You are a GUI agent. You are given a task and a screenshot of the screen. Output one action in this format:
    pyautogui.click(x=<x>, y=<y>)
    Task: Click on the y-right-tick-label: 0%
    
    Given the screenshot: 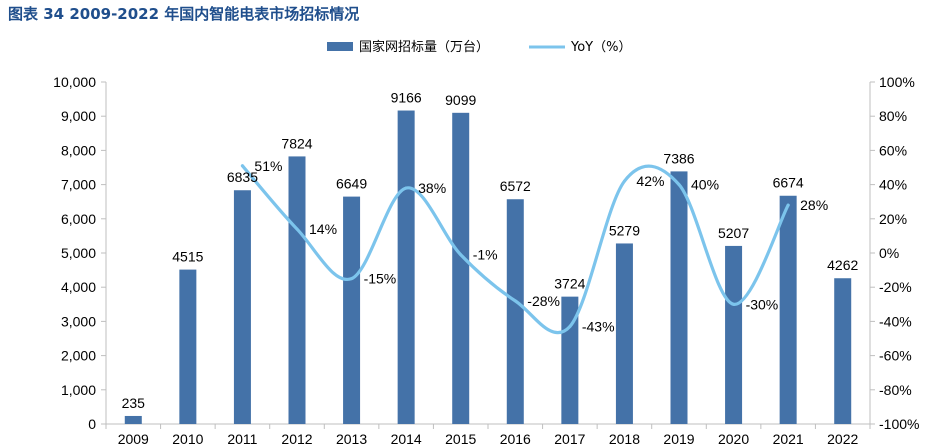 What is the action you would take?
    pyautogui.click(x=889, y=253)
    